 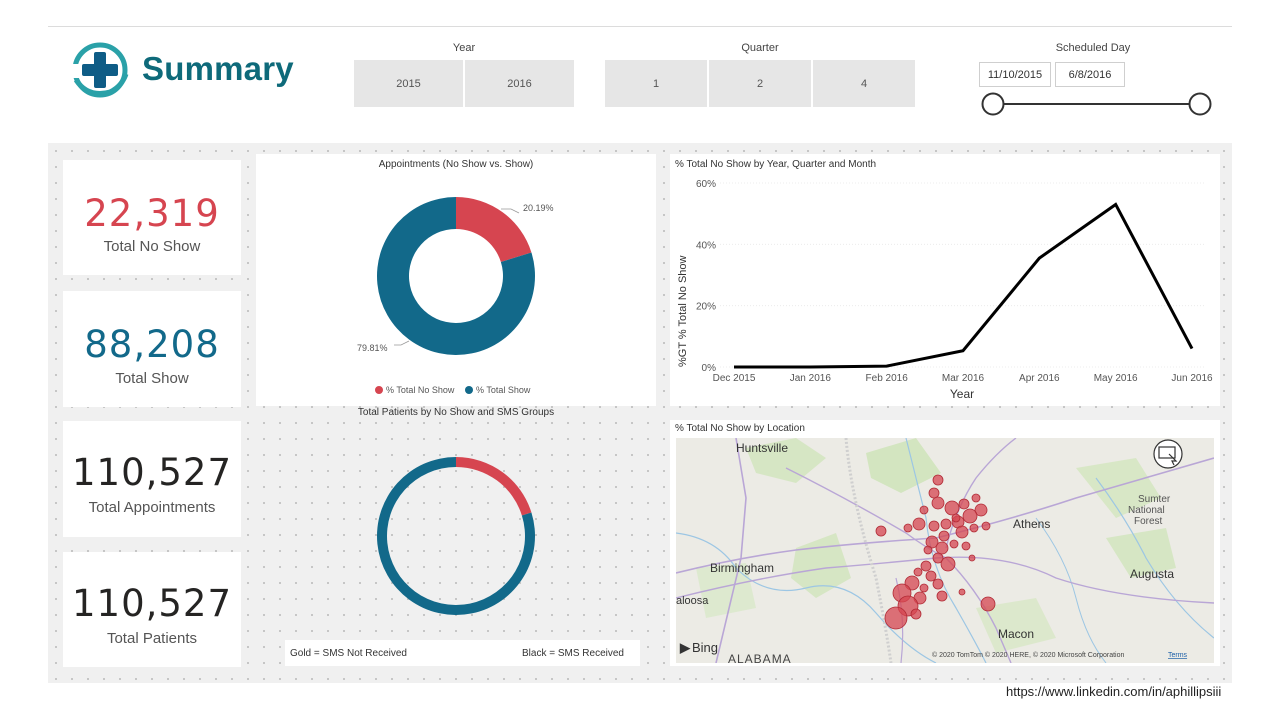 I want to click on line-ytick-label: 60%, so click(x=706, y=184).